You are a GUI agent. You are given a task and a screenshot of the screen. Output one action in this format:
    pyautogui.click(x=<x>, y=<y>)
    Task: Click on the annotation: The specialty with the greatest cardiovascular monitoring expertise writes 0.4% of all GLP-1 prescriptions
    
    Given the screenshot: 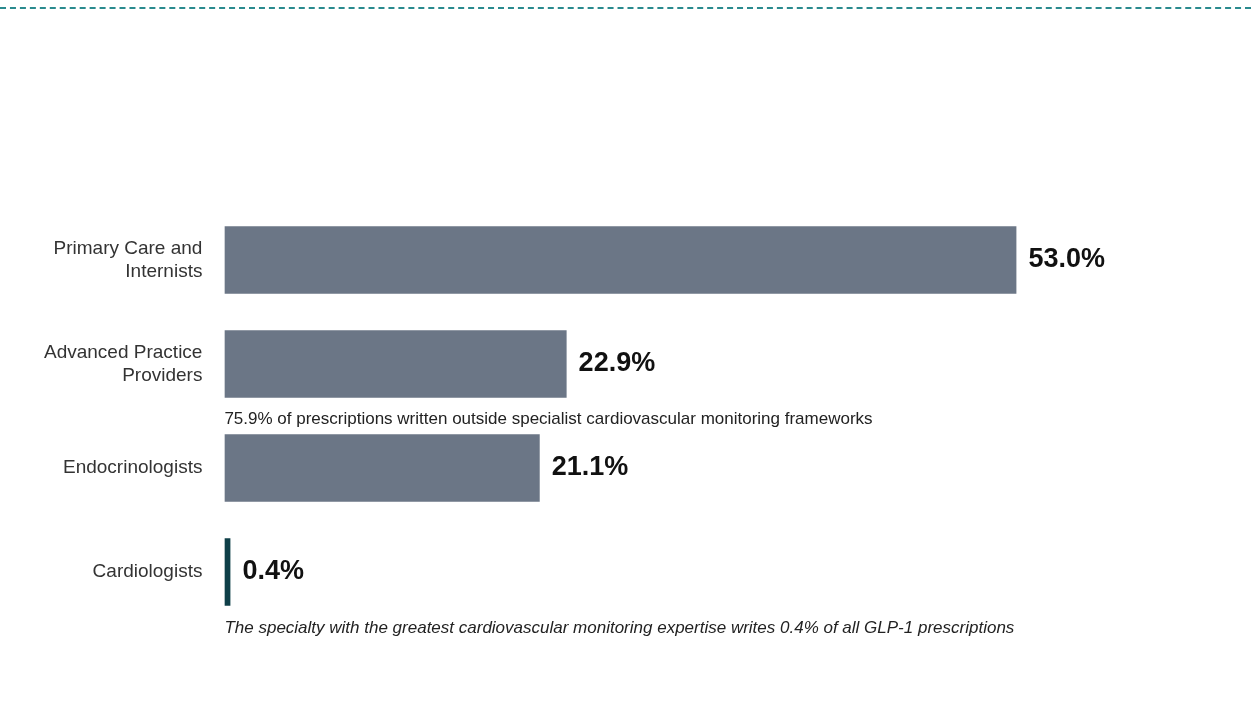 What is the action you would take?
    pyautogui.click(x=619, y=627)
    